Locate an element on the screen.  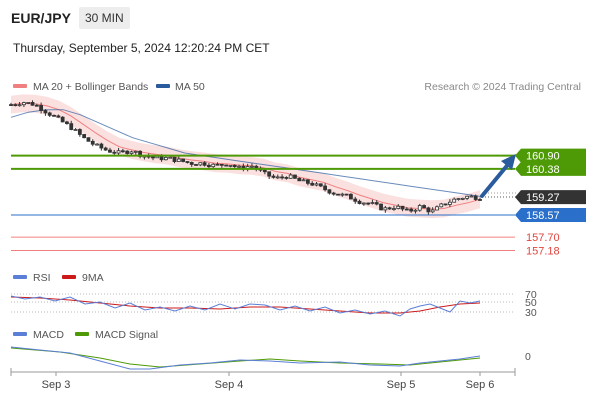
legend-swatch-rsi is located at coordinates (20, 277).